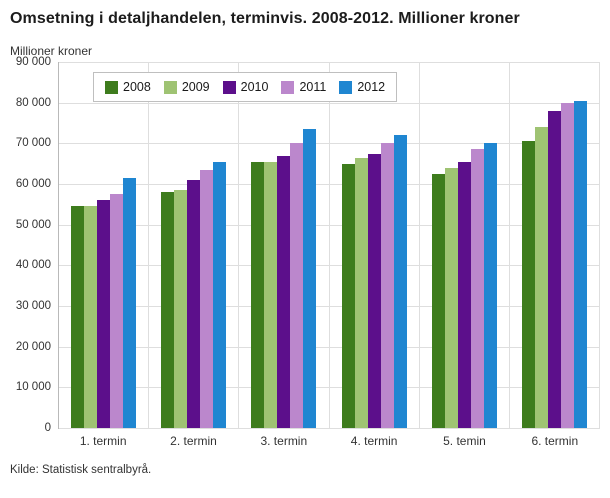 This screenshot has height=498, width=610. I want to click on source-note: Kilde: Statistisk sentralbyrå., so click(81, 470).